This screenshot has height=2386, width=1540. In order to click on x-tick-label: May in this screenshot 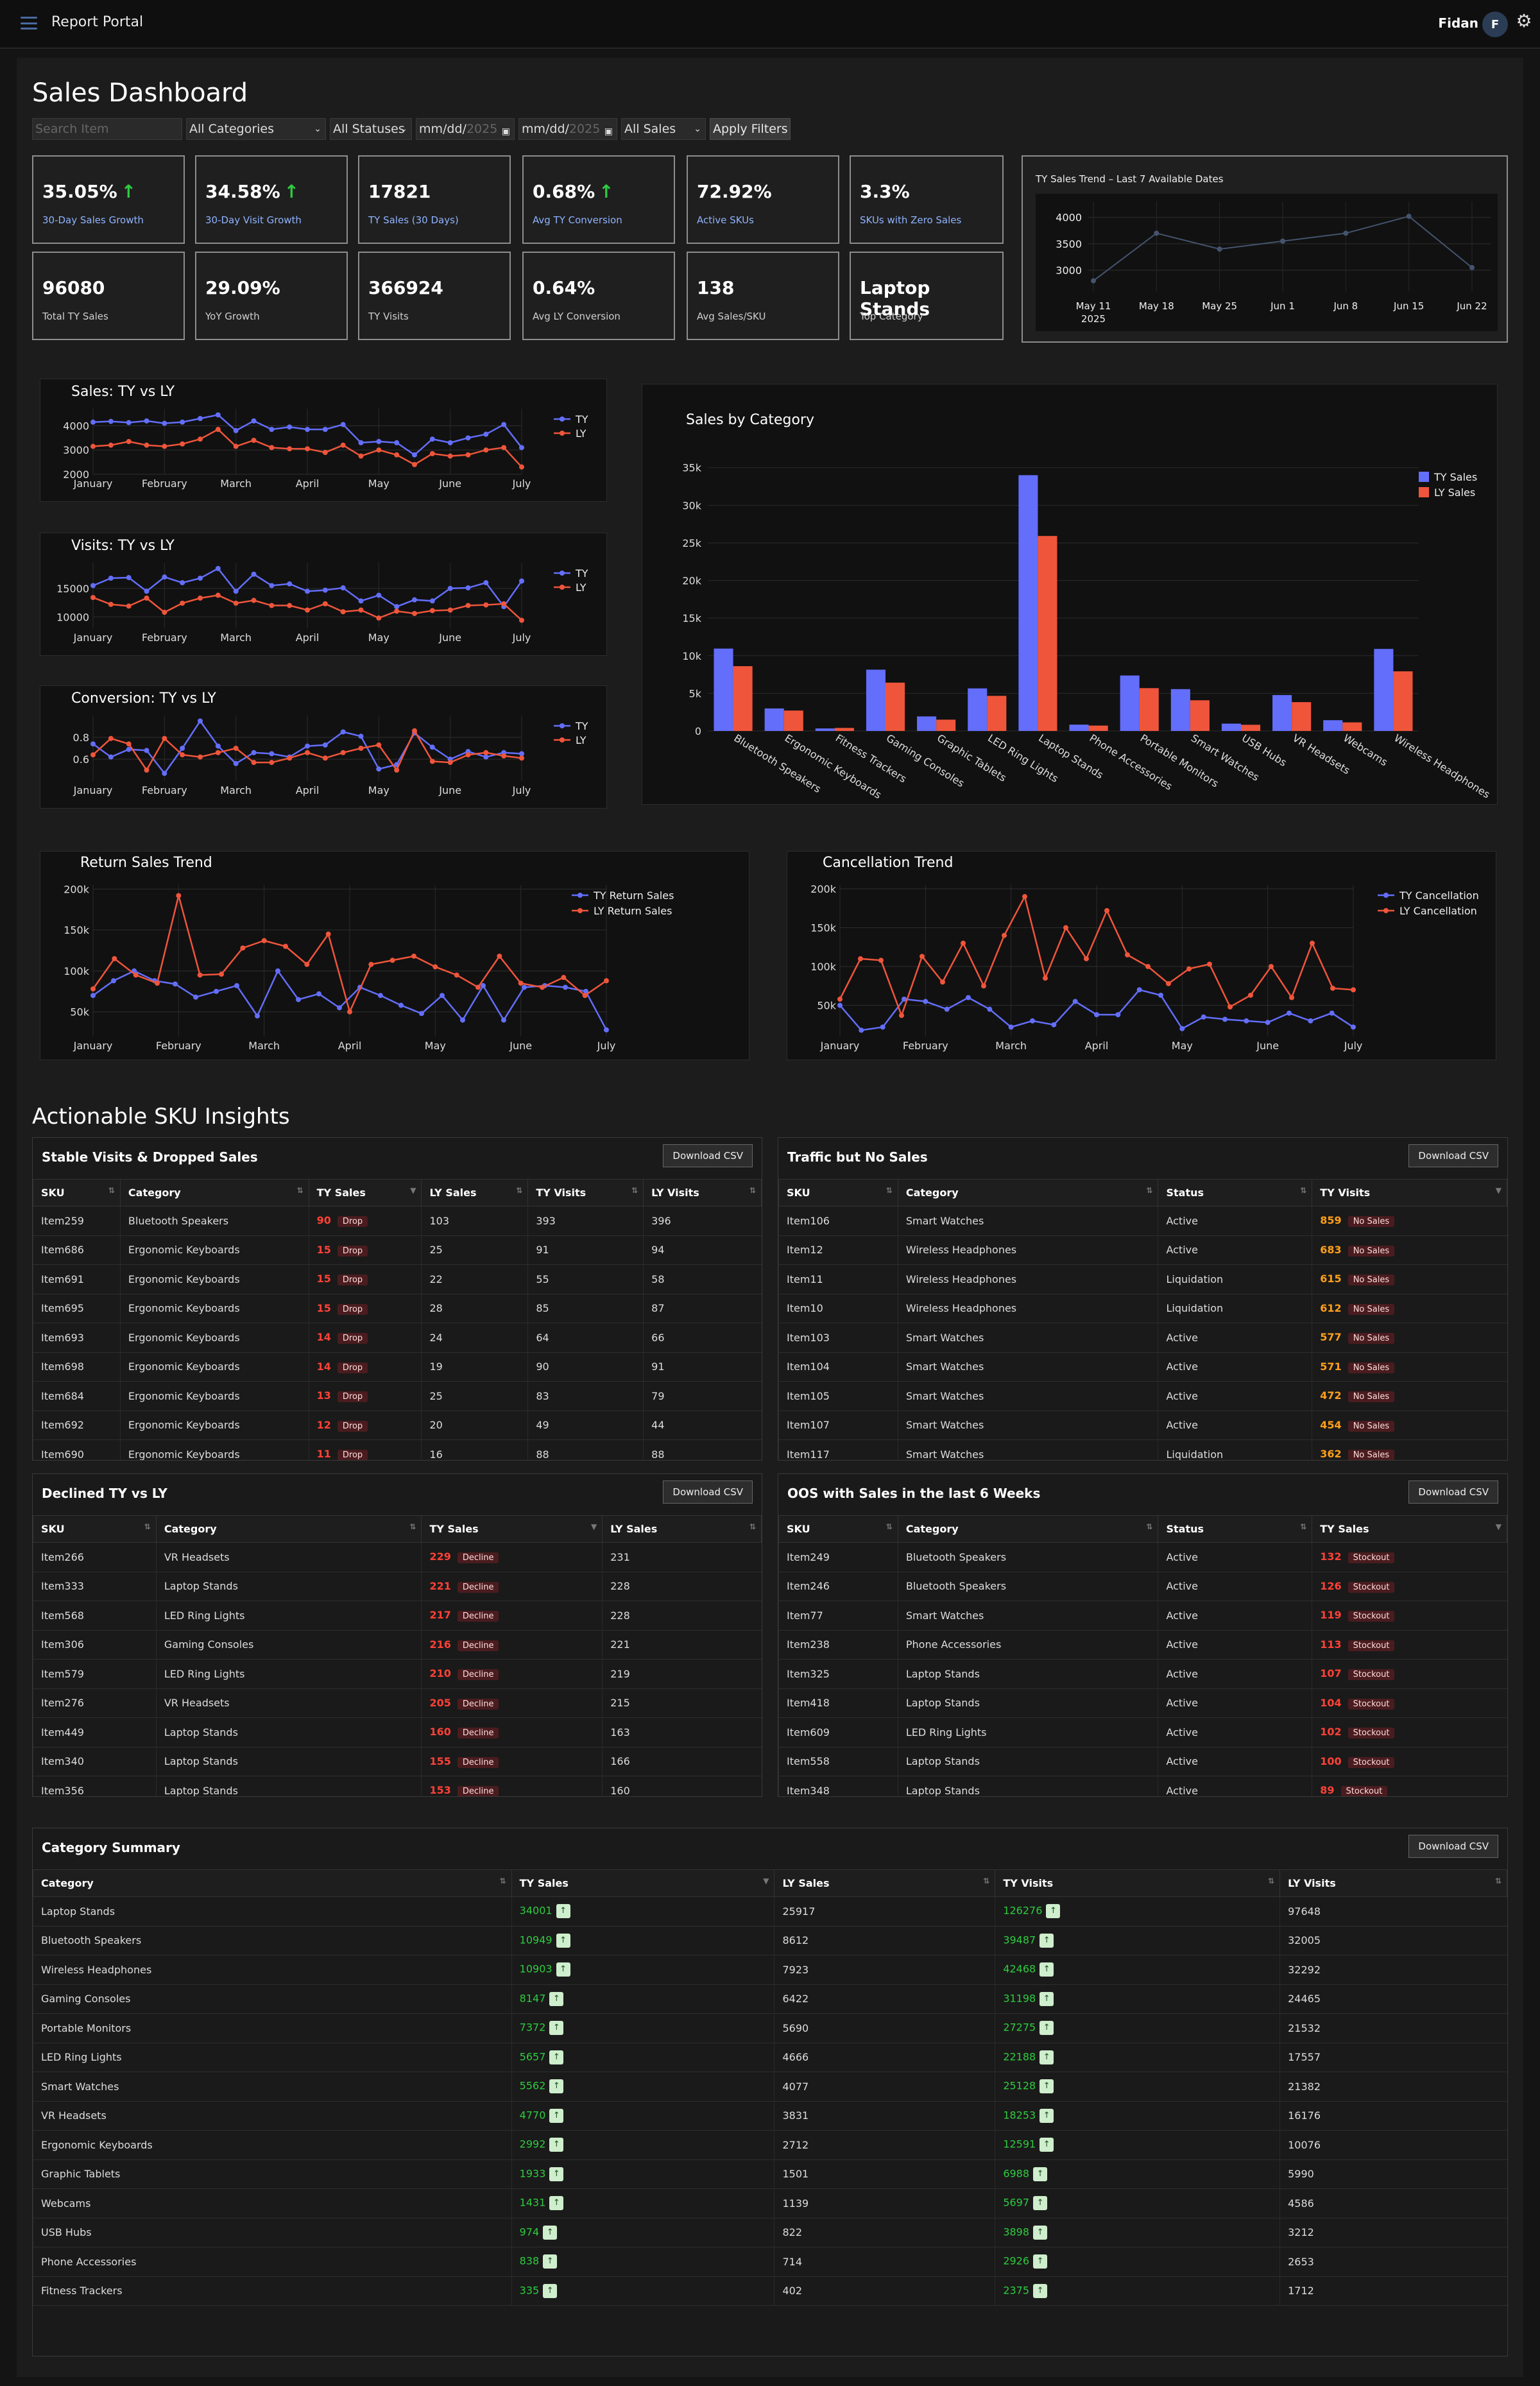, I will do `click(378, 483)`.